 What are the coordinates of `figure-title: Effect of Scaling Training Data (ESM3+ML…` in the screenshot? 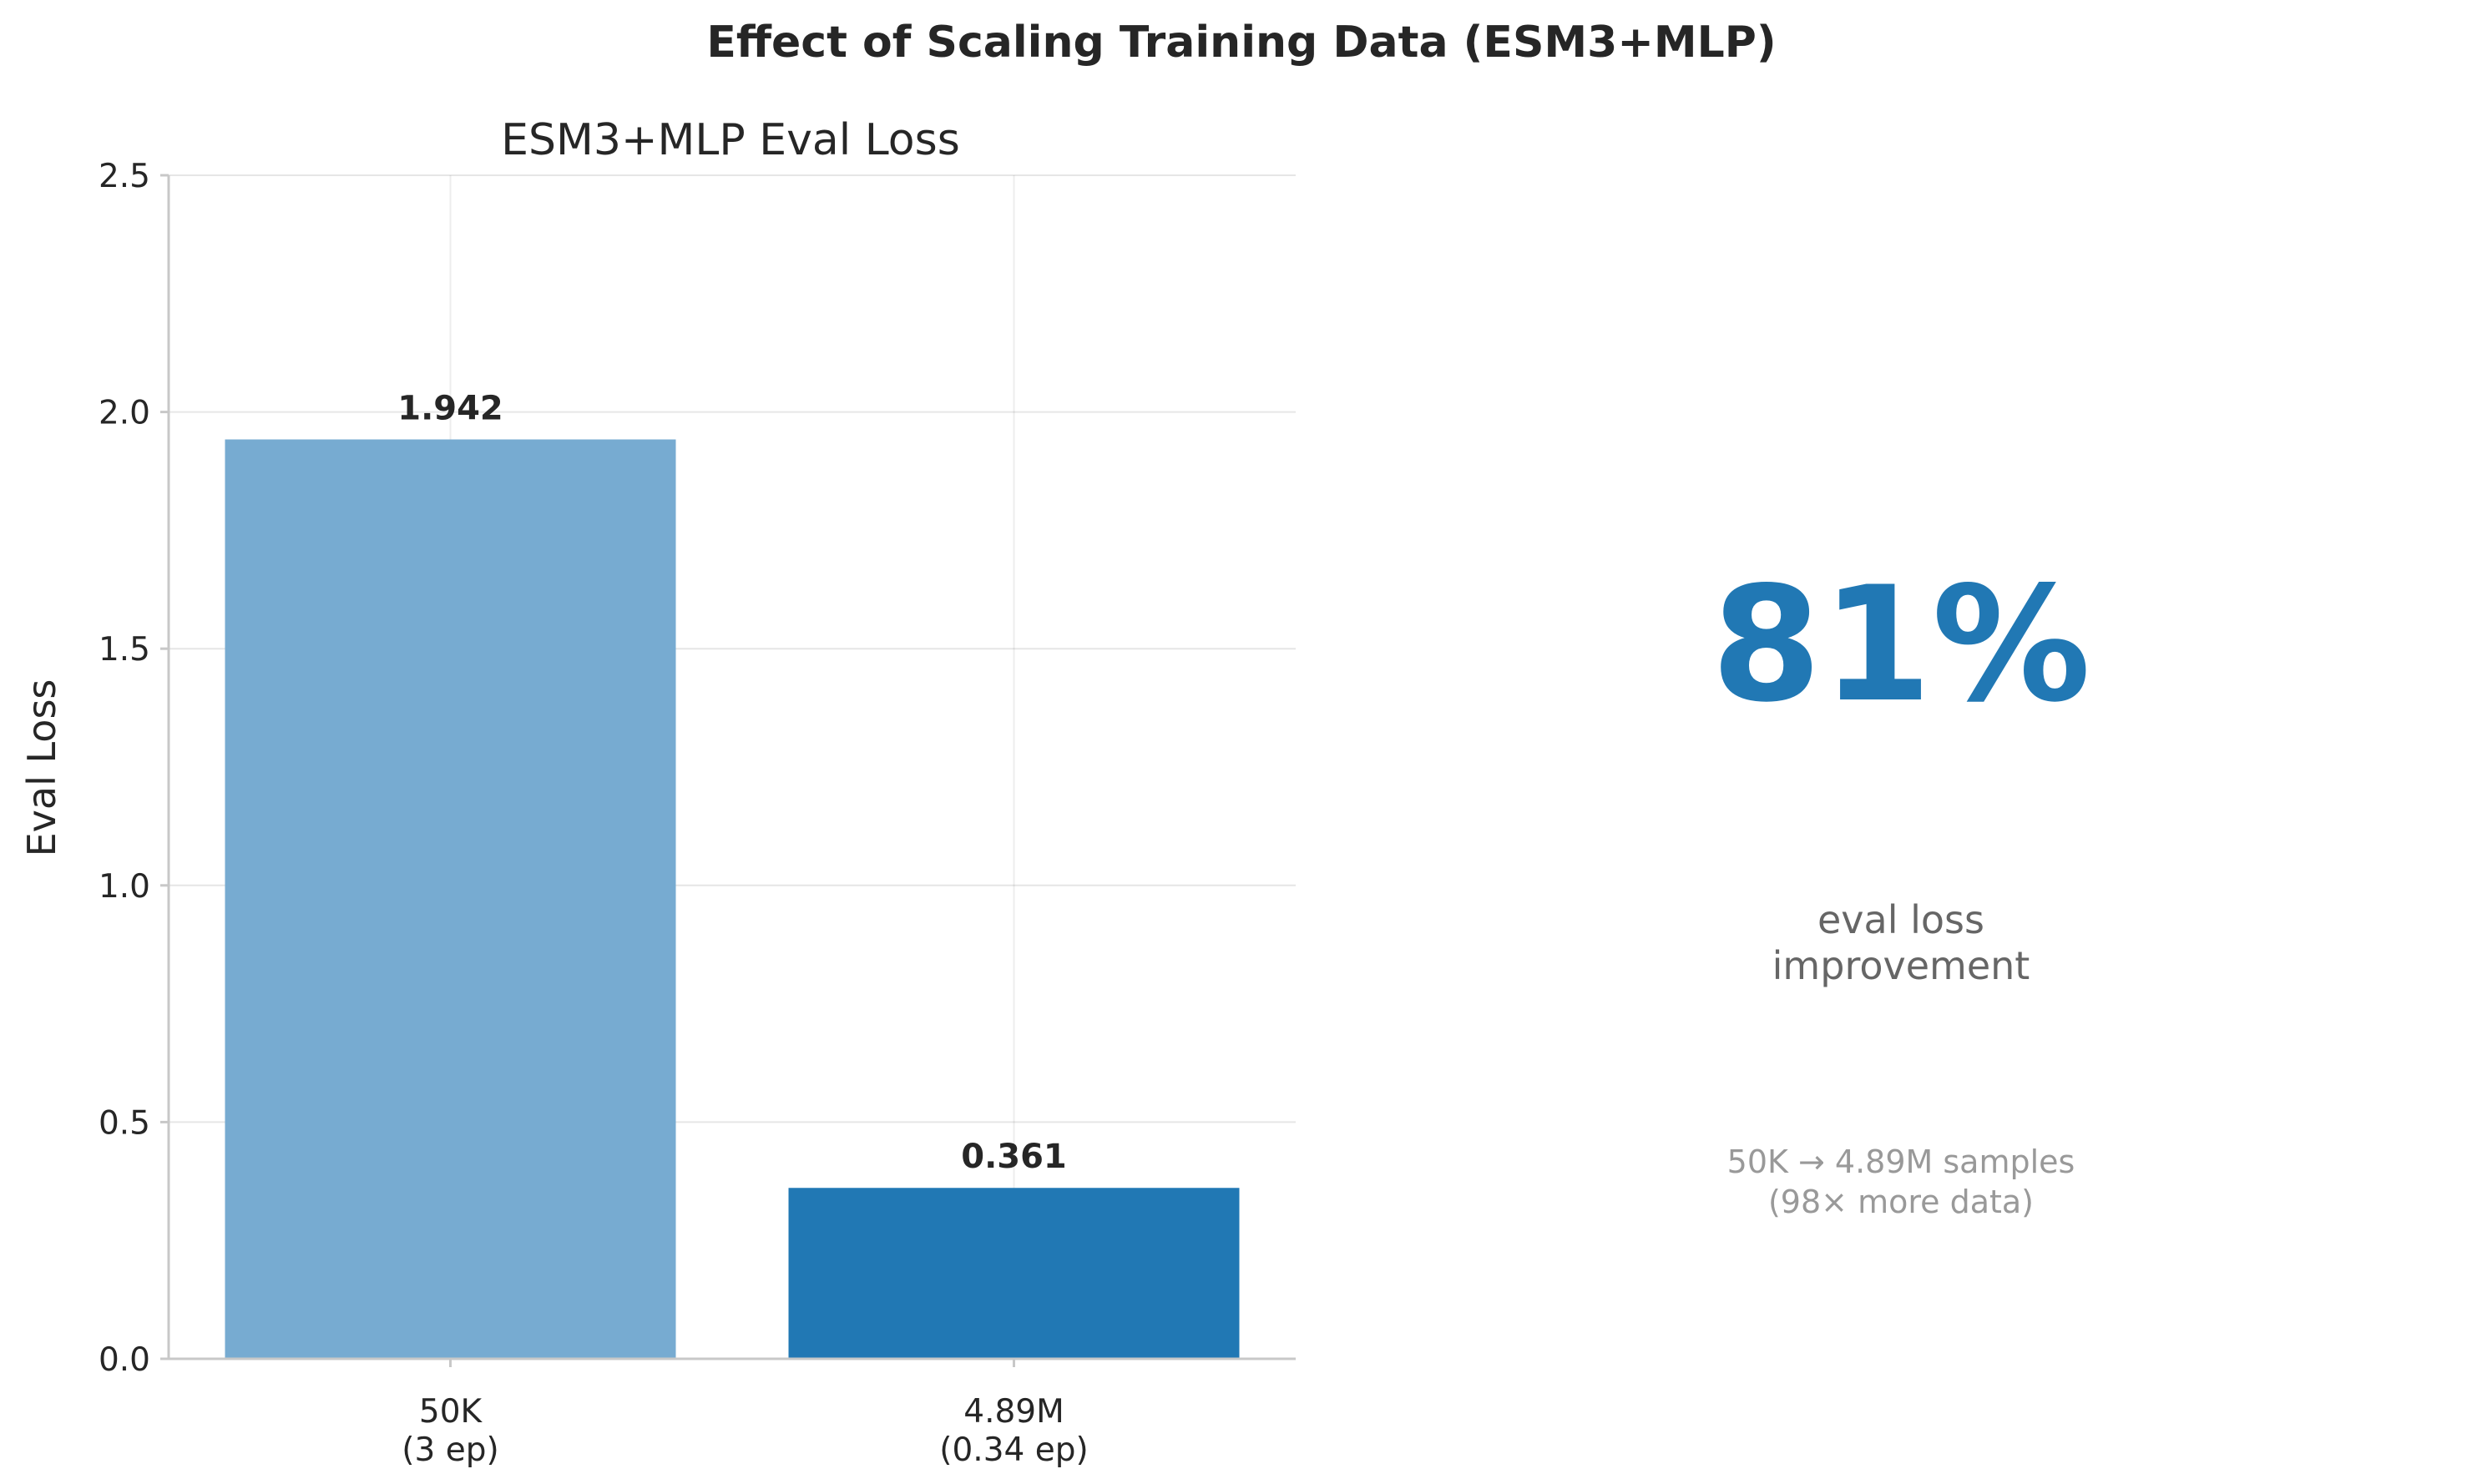 It's located at (1241, 43).